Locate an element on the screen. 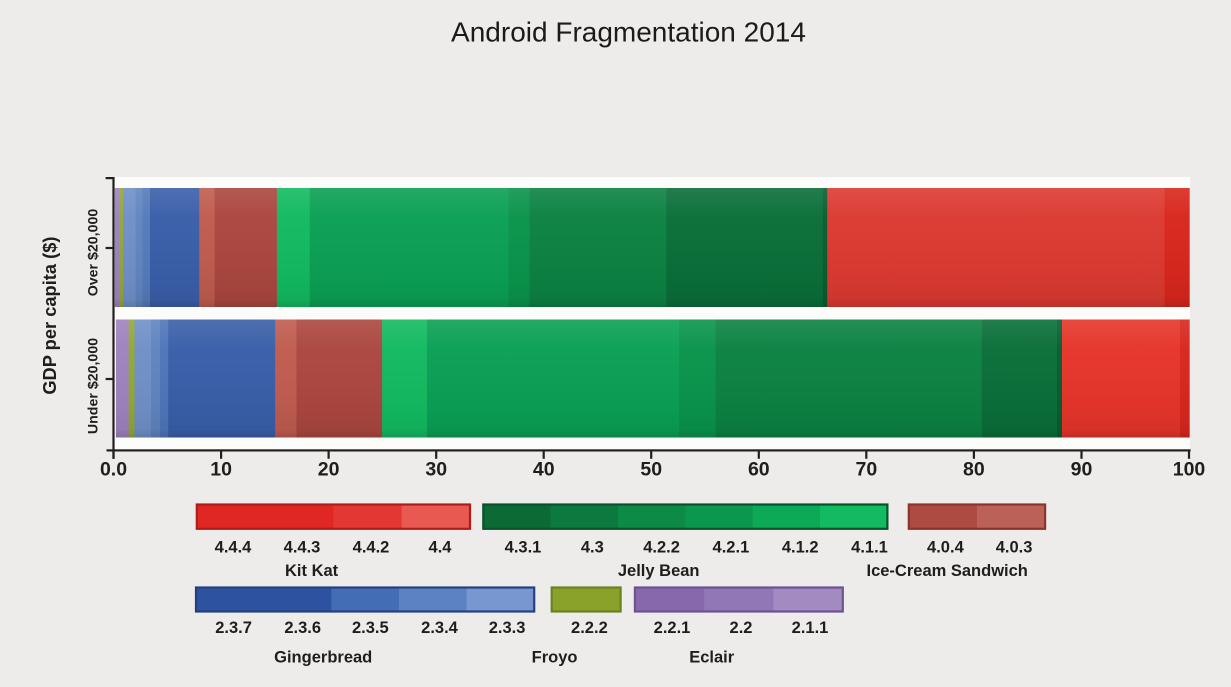 This screenshot has width=1231, height=687. svg-text: 50 is located at coordinates (651, 470).